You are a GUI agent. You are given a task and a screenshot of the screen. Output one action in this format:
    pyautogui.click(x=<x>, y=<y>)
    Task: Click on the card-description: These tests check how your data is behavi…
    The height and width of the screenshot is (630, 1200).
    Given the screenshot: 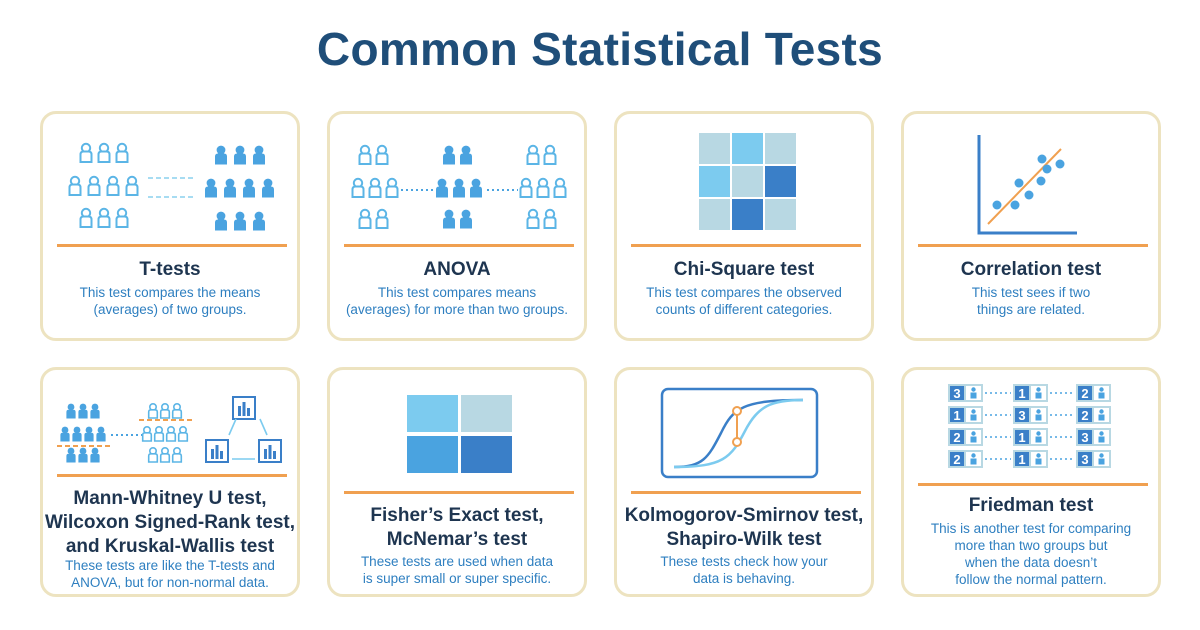 What is the action you would take?
    pyautogui.click(x=744, y=570)
    